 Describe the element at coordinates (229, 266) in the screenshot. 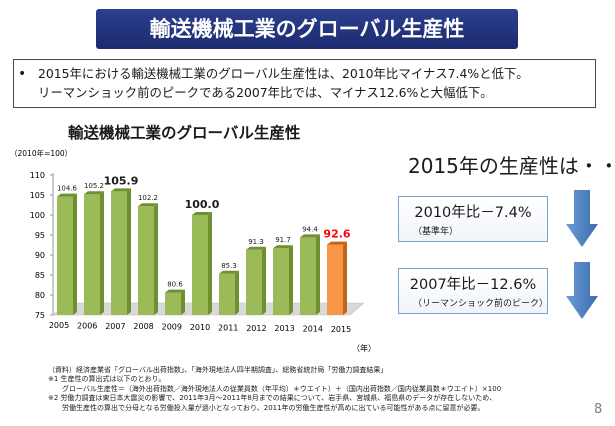

I see `data-label: 85.3` at that location.